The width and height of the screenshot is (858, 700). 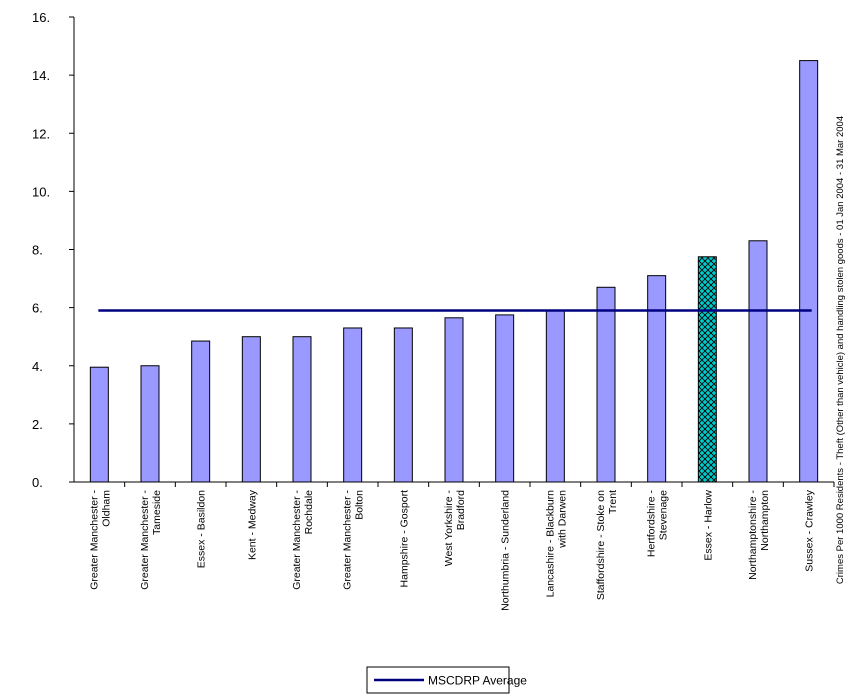 I want to click on x-tick-label: Kent - Medway, so click(x=252, y=524).